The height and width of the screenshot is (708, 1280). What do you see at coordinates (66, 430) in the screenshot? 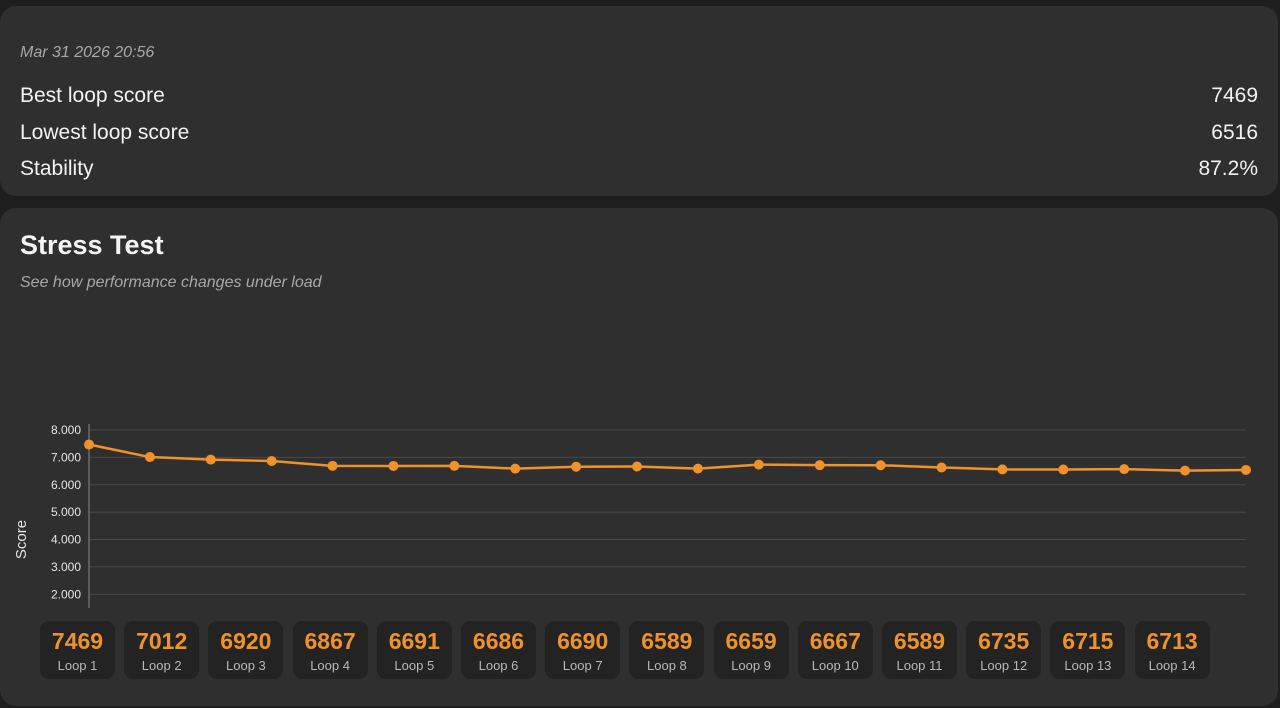
I see `y-tick-label: 8.000` at bounding box center [66, 430].